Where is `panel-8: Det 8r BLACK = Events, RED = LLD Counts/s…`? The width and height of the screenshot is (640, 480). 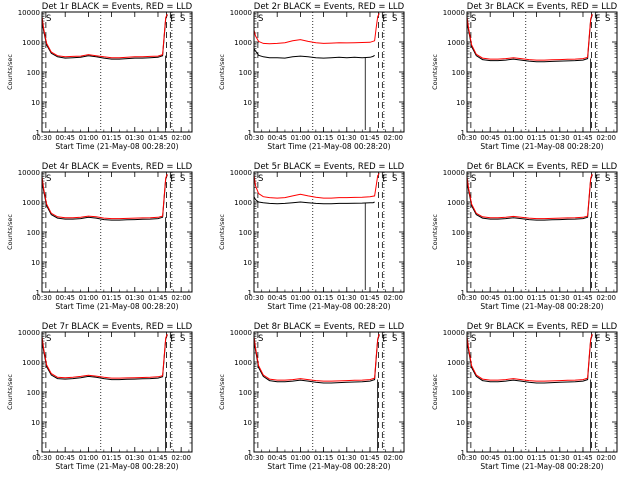 panel-8: Det 8r BLACK = Events, RED = LLD Counts/s… is located at coordinates (311, 396).